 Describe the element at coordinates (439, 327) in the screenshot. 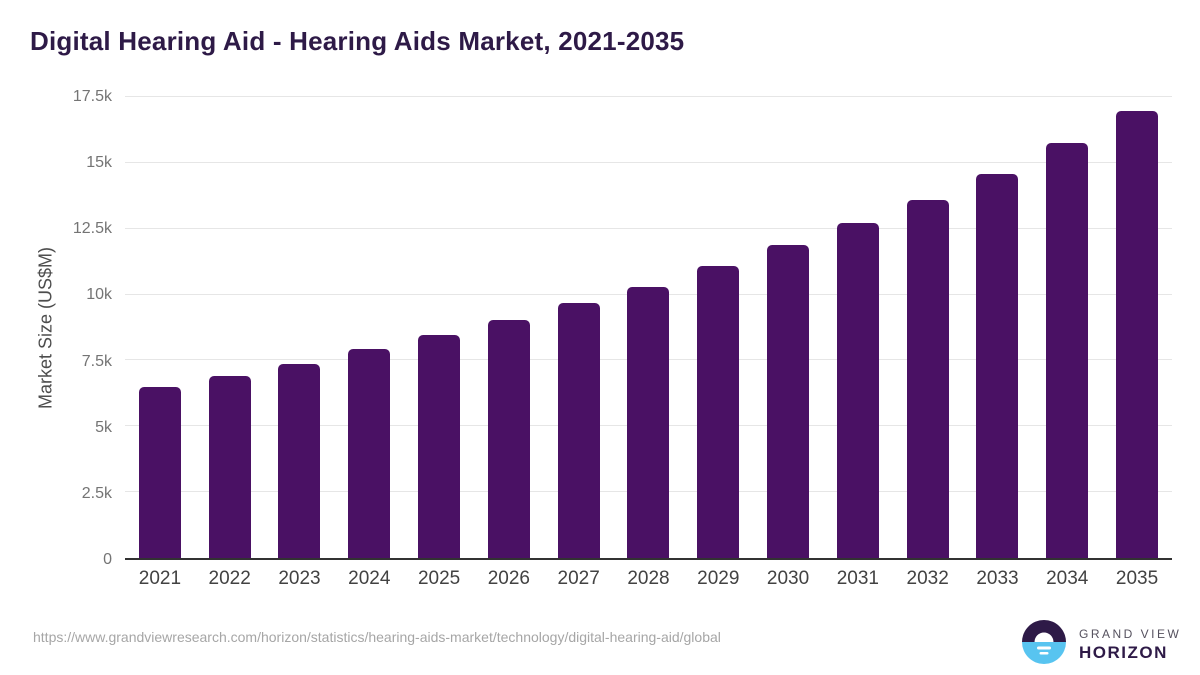

I see `bar-slot-2025` at that location.